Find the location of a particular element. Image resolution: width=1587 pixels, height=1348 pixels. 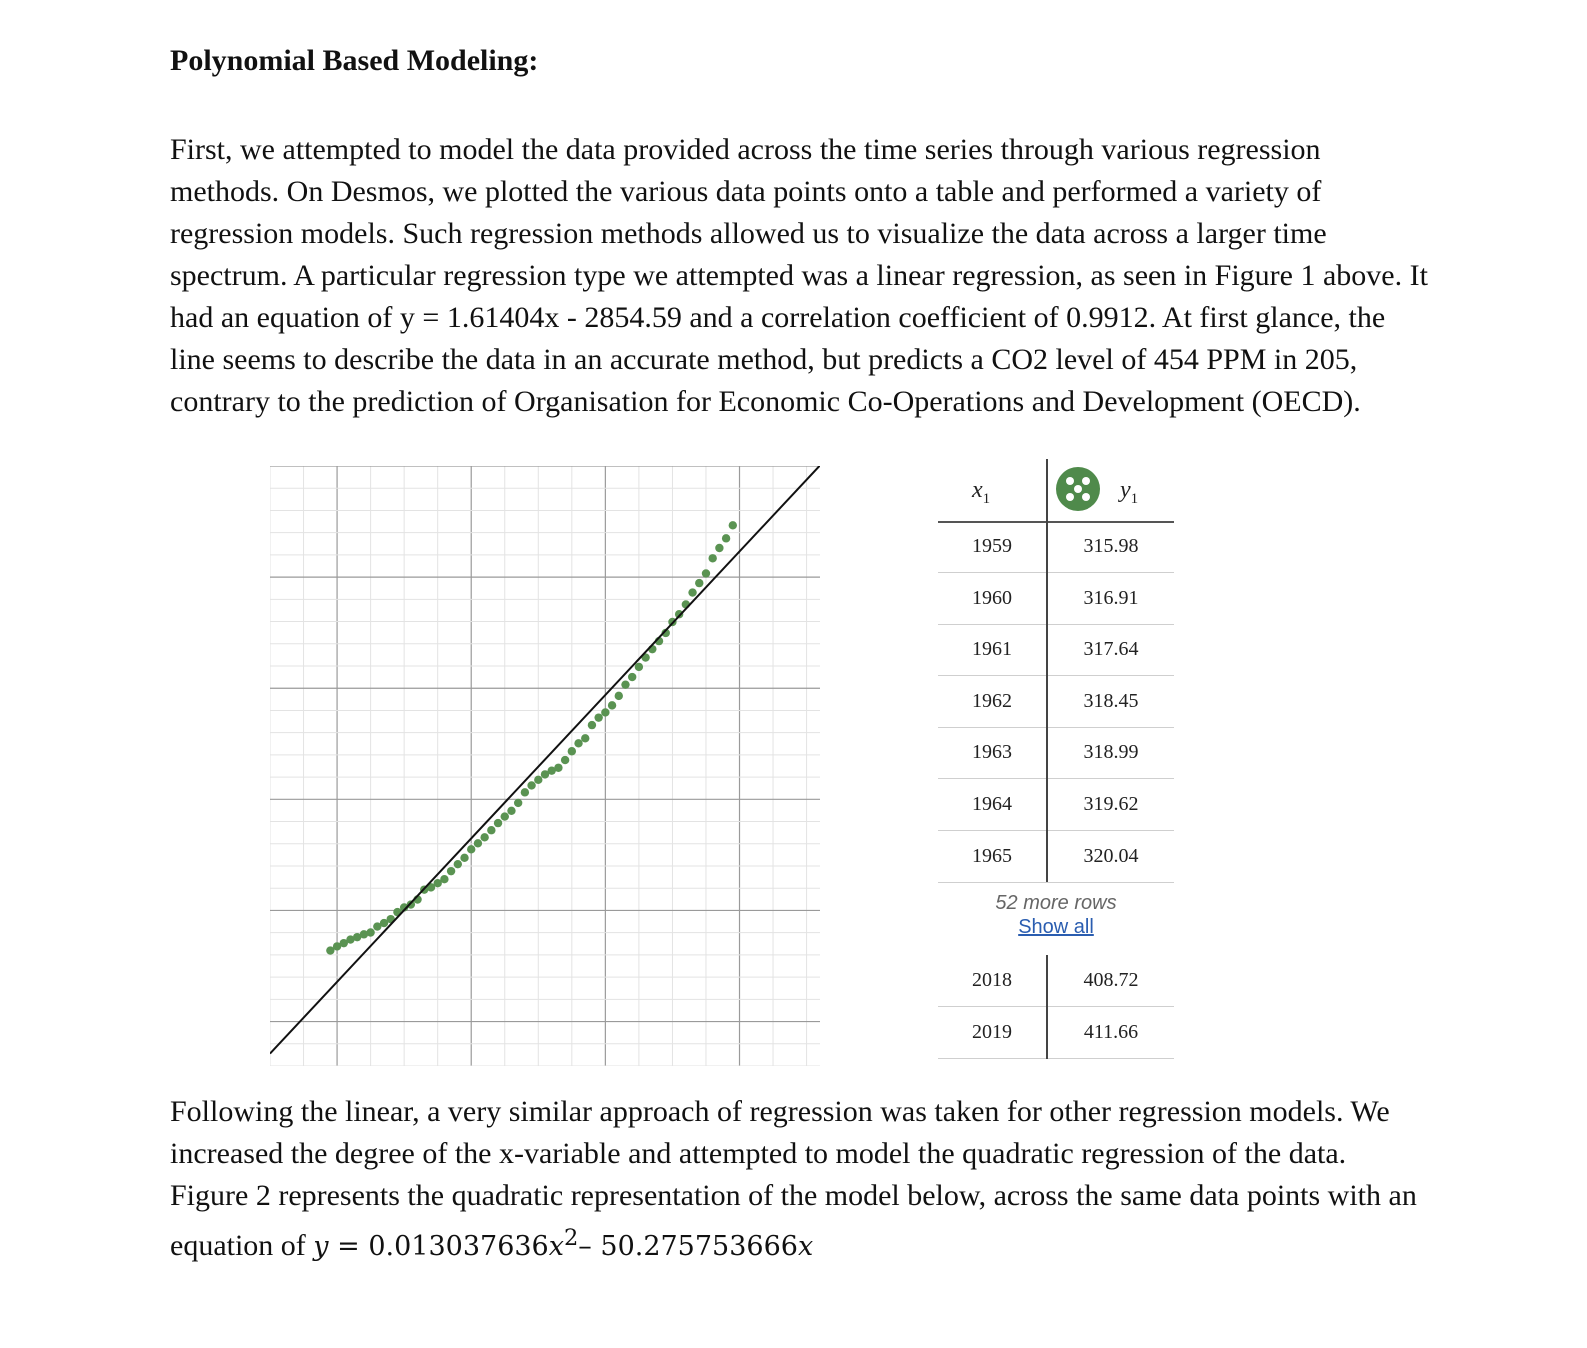

y-cell: 315.98 is located at coordinates (1111, 546).